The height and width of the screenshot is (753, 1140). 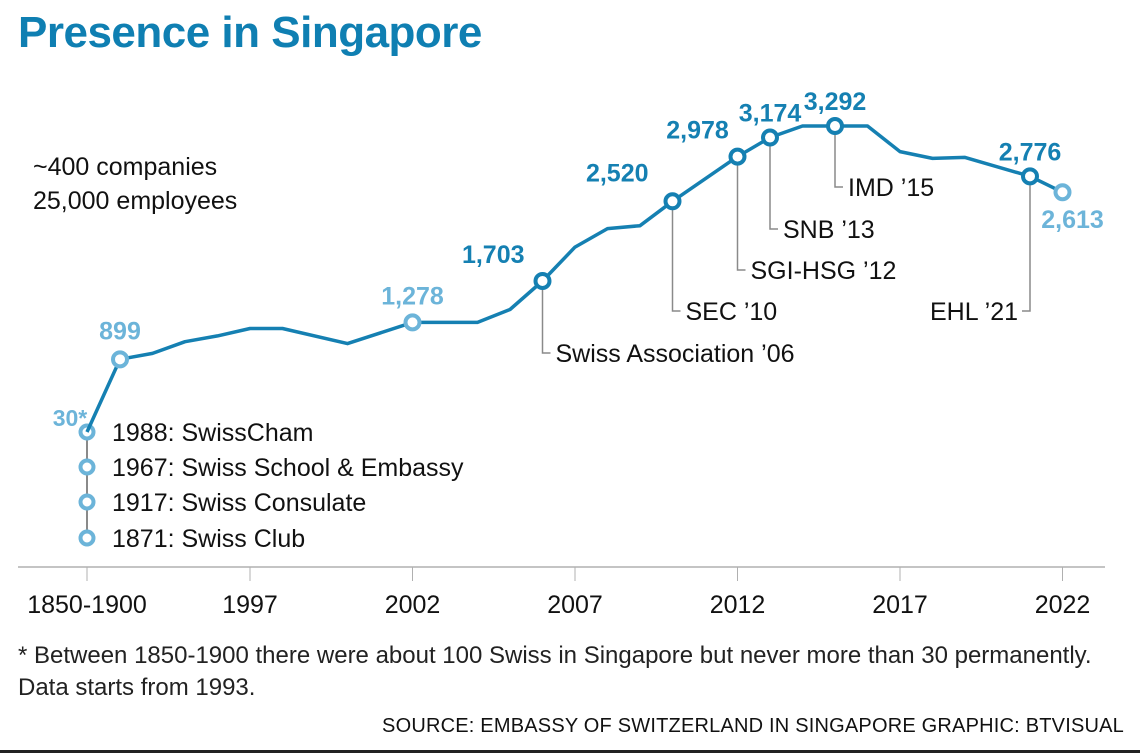 I want to click on data-point-label: 3,174, so click(x=770, y=114).